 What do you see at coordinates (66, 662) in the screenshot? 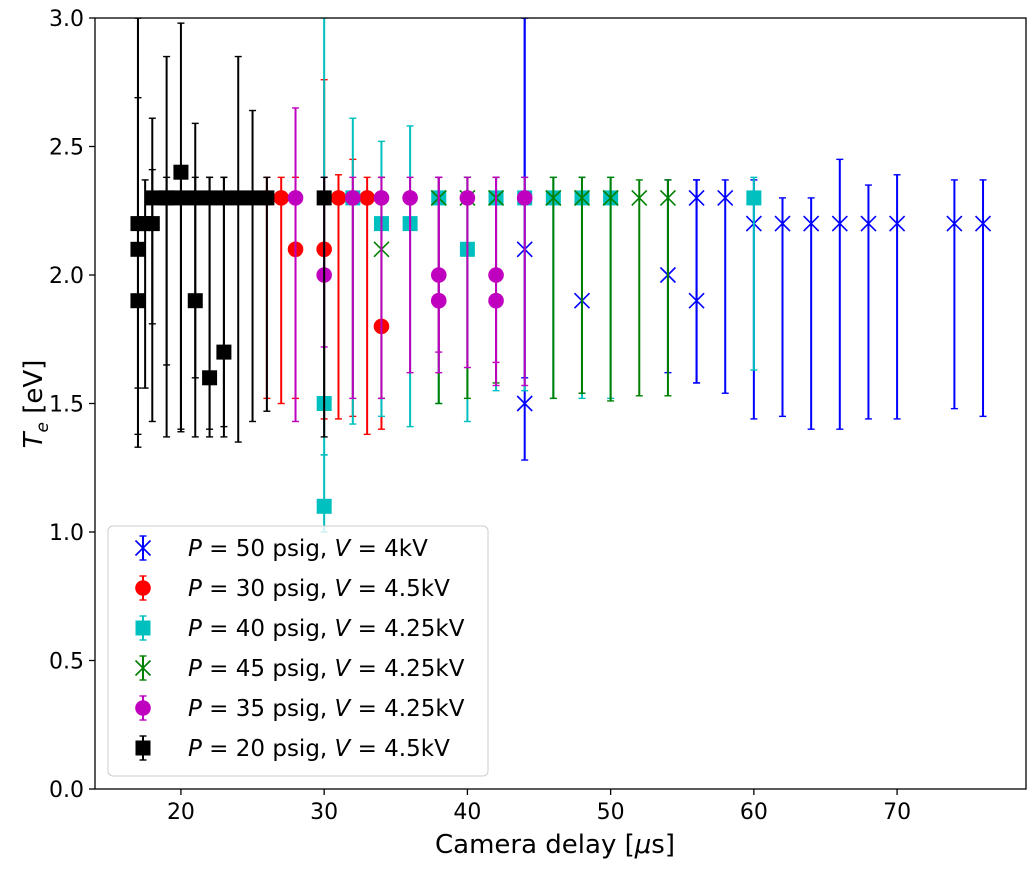
I see `y-tick-label: 0.5` at bounding box center [66, 662].